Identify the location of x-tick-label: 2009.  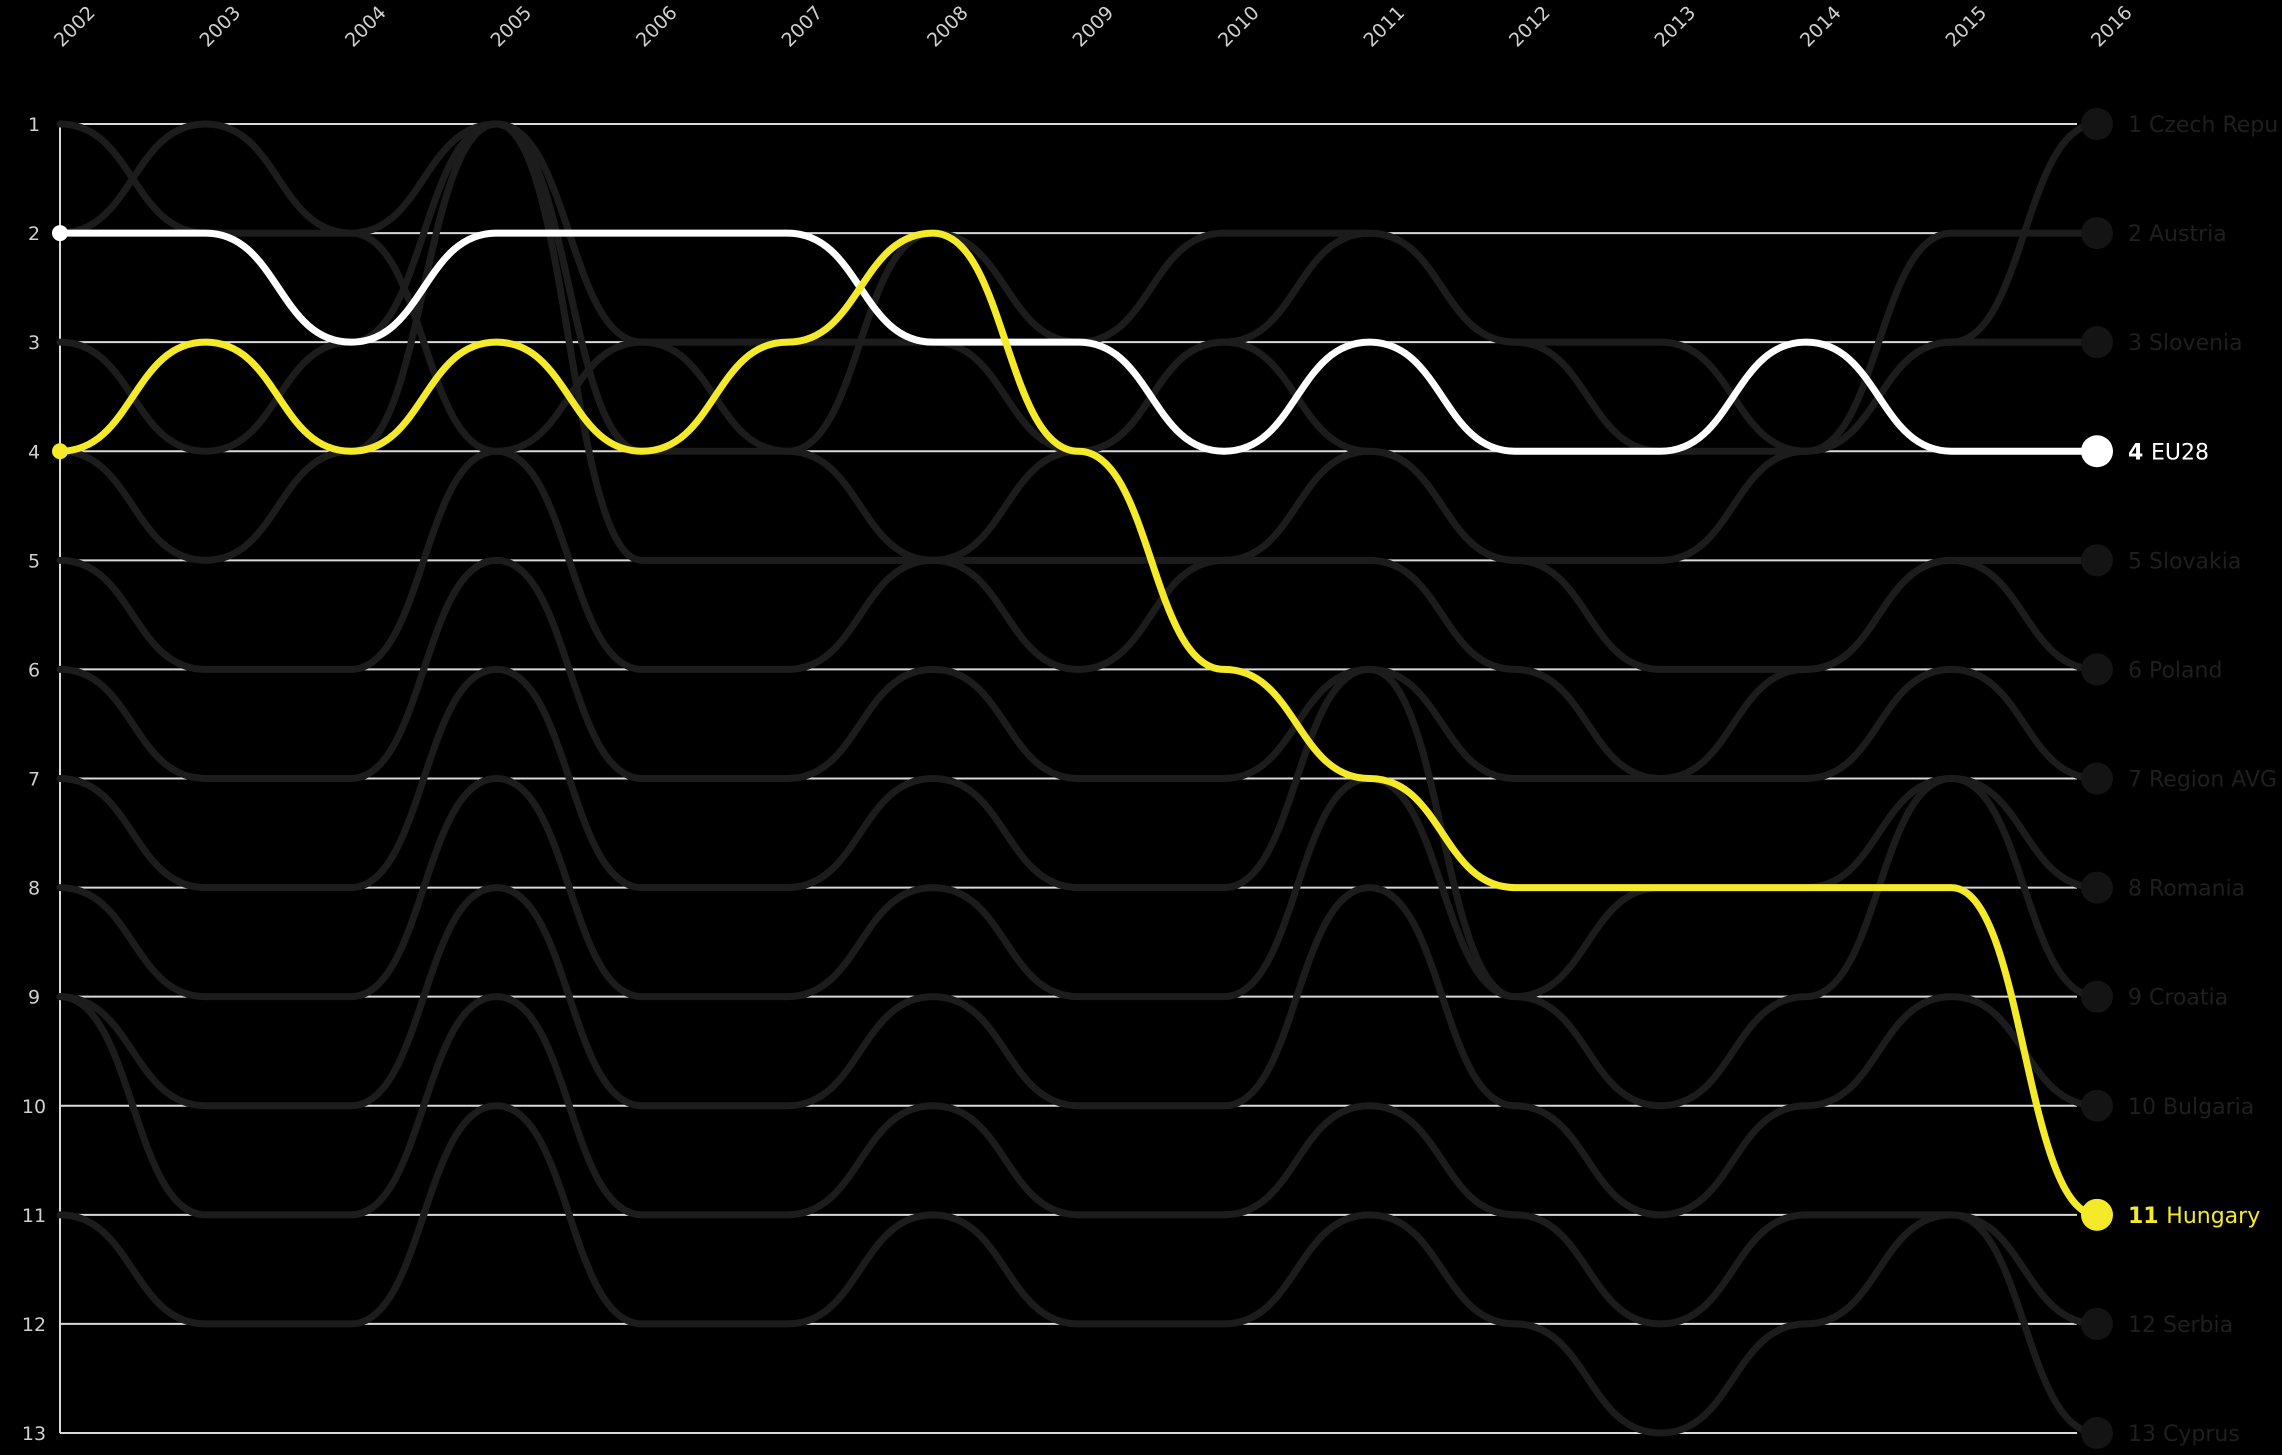
(1093, 27).